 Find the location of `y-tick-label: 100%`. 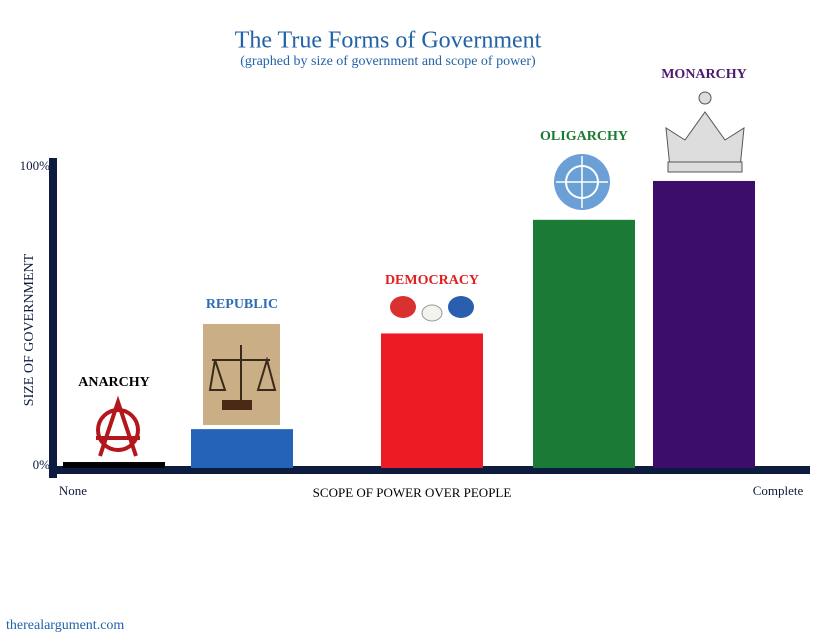

y-tick-label: 100% is located at coordinates (35, 165).